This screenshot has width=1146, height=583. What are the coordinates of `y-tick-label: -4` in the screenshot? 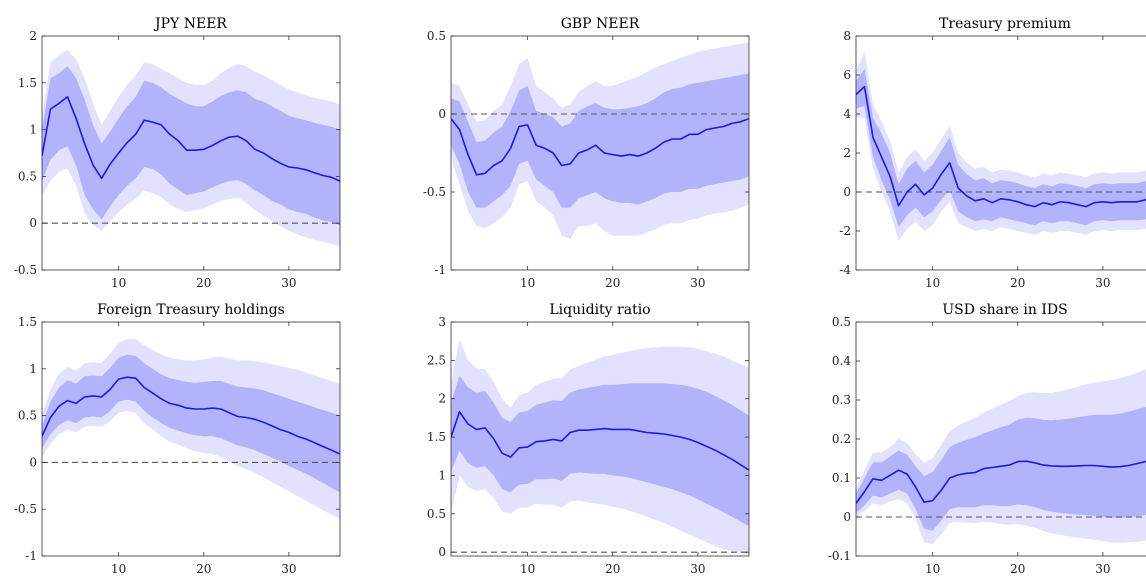 It's located at (845, 270).